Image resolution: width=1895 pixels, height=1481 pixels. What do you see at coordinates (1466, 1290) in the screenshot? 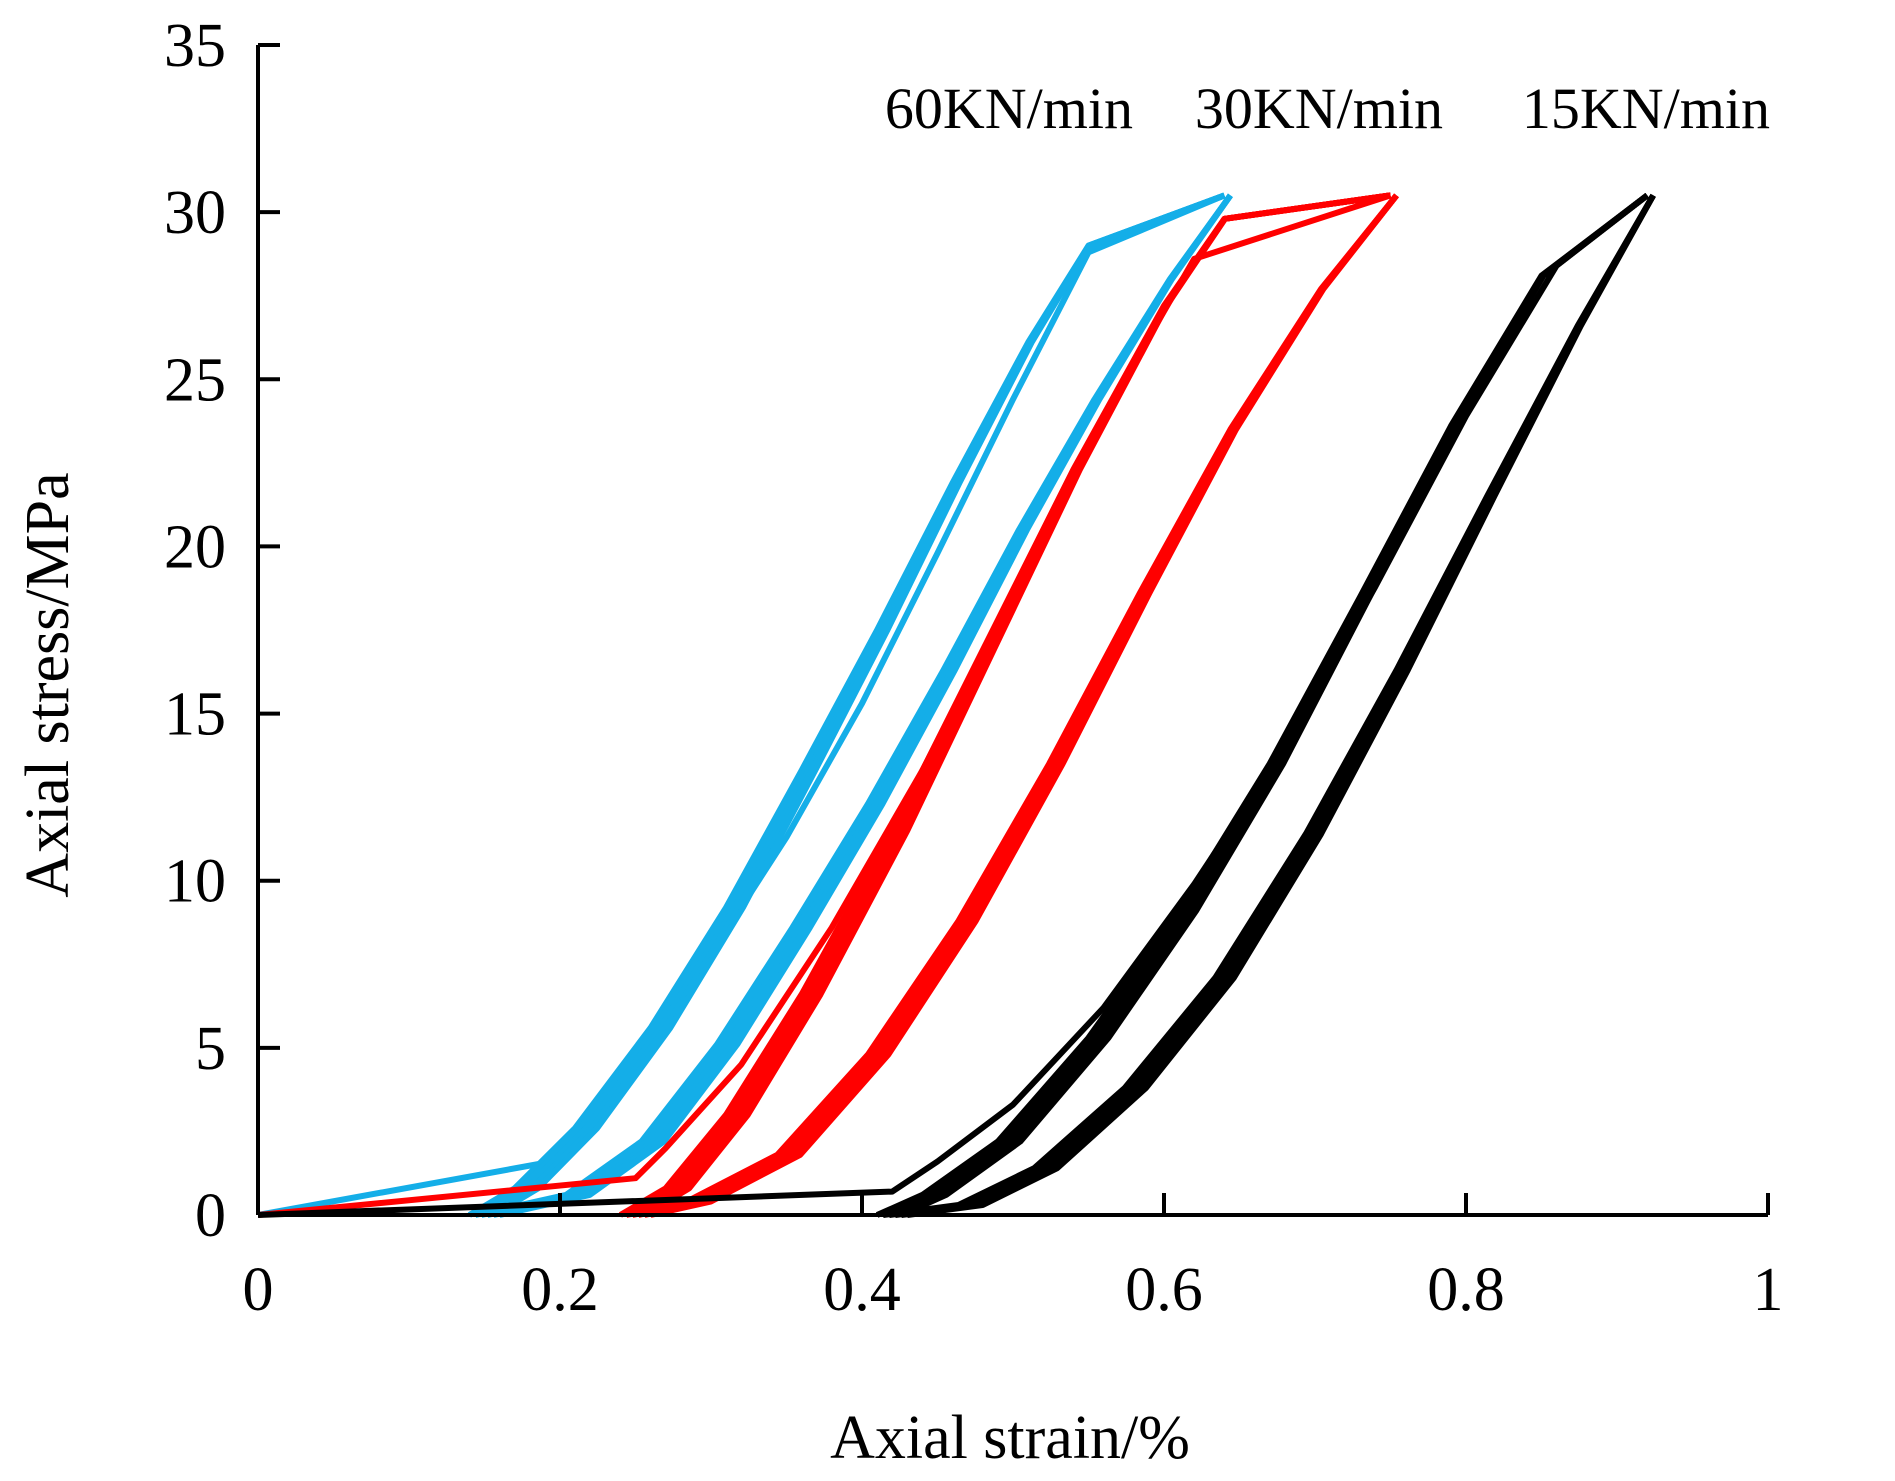
I see `x-tick-label: 0.8` at bounding box center [1466, 1290].